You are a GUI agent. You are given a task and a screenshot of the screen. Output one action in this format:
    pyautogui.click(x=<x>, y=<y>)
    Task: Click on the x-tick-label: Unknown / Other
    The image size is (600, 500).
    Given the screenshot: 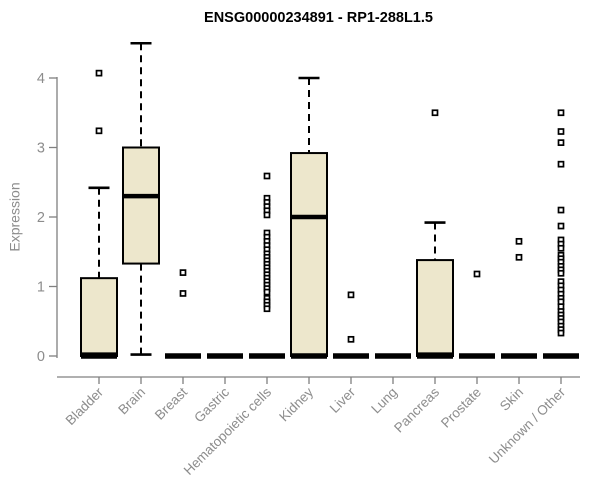 What is the action you would take?
    pyautogui.click(x=527, y=425)
    